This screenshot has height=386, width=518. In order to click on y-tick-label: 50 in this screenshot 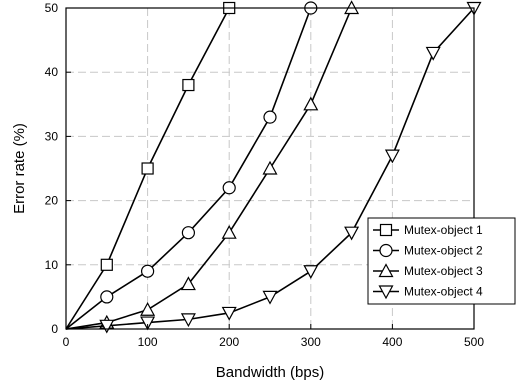, I will do `click(52, 8)`.